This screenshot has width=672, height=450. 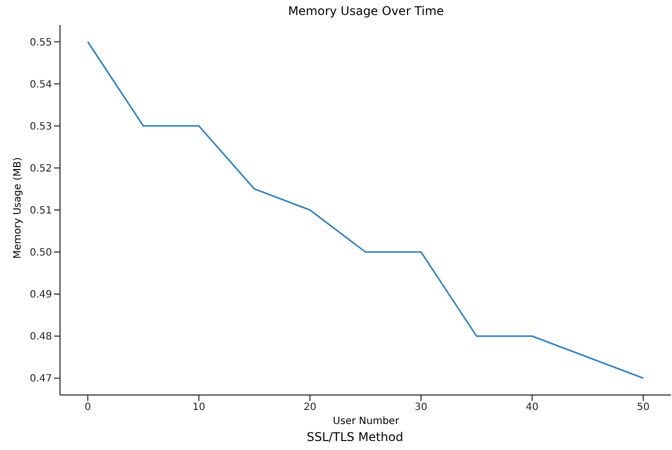 I want to click on y-tick-label: 0.52, so click(x=41, y=169).